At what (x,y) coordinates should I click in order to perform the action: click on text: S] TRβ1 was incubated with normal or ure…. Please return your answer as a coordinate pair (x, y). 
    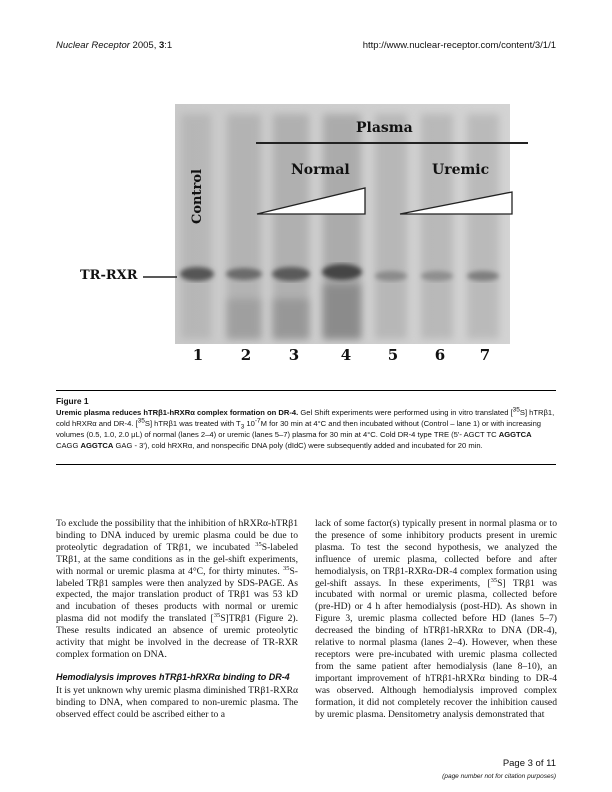
    Looking at the image, I should click on (436, 648).